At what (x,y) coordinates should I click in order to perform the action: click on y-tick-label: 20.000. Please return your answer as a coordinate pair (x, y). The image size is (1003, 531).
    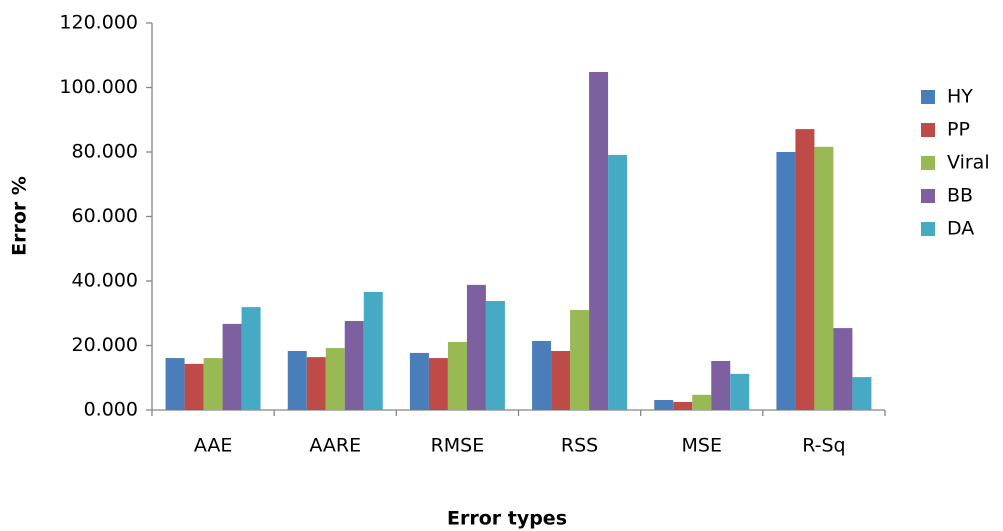
    Looking at the image, I should click on (105, 345).